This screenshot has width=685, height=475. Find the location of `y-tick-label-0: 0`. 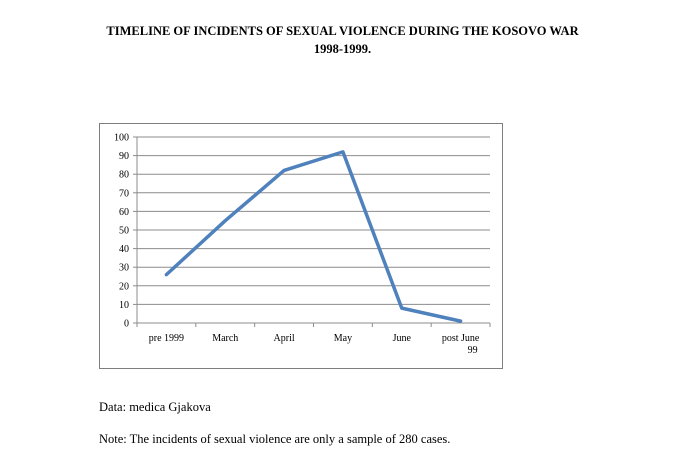

y-tick-label-0: 0 is located at coordinates (126, 324).